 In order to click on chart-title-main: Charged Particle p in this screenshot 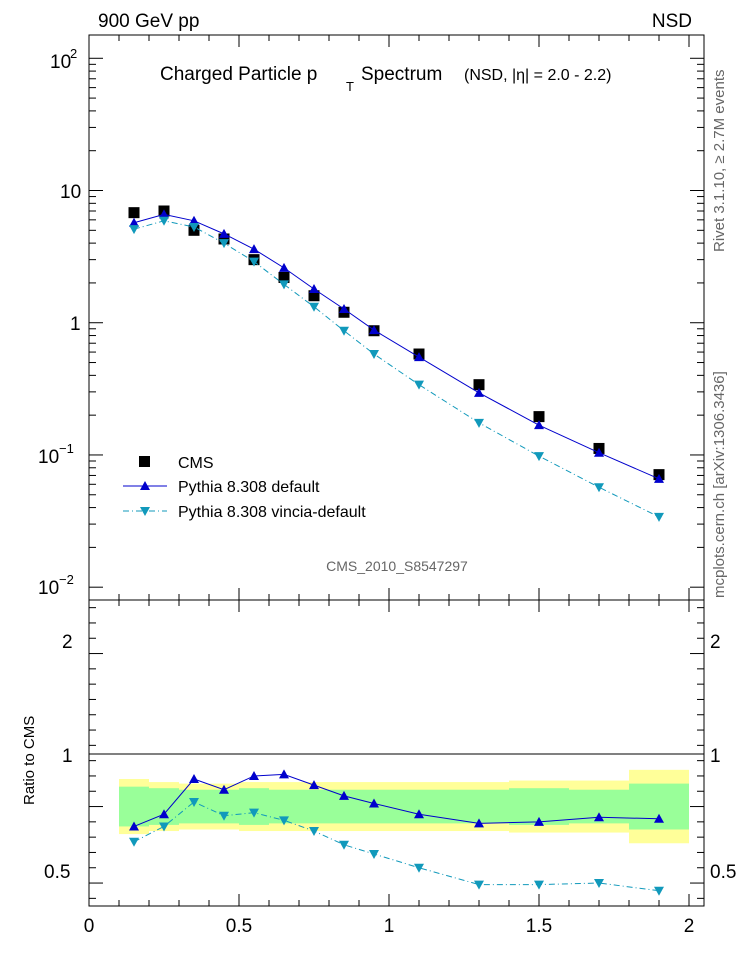, I will do `click(238, 74)`.